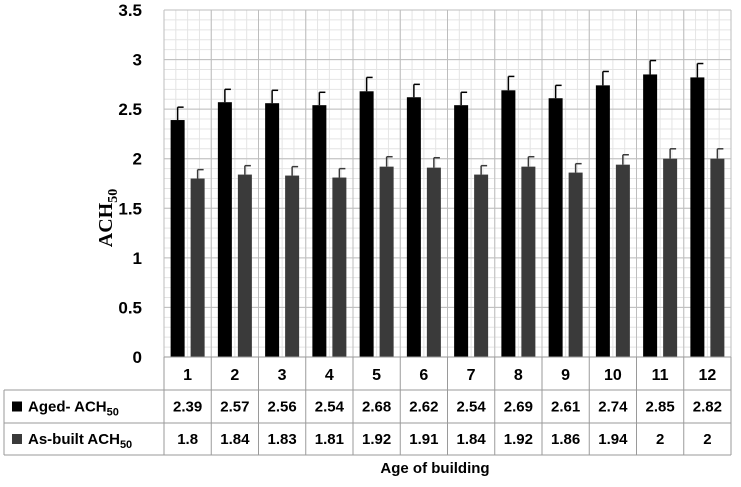 The height and width of the screenshot is (487, 741). I want to click on y-axis-label: ACH50, so click(108, 218).